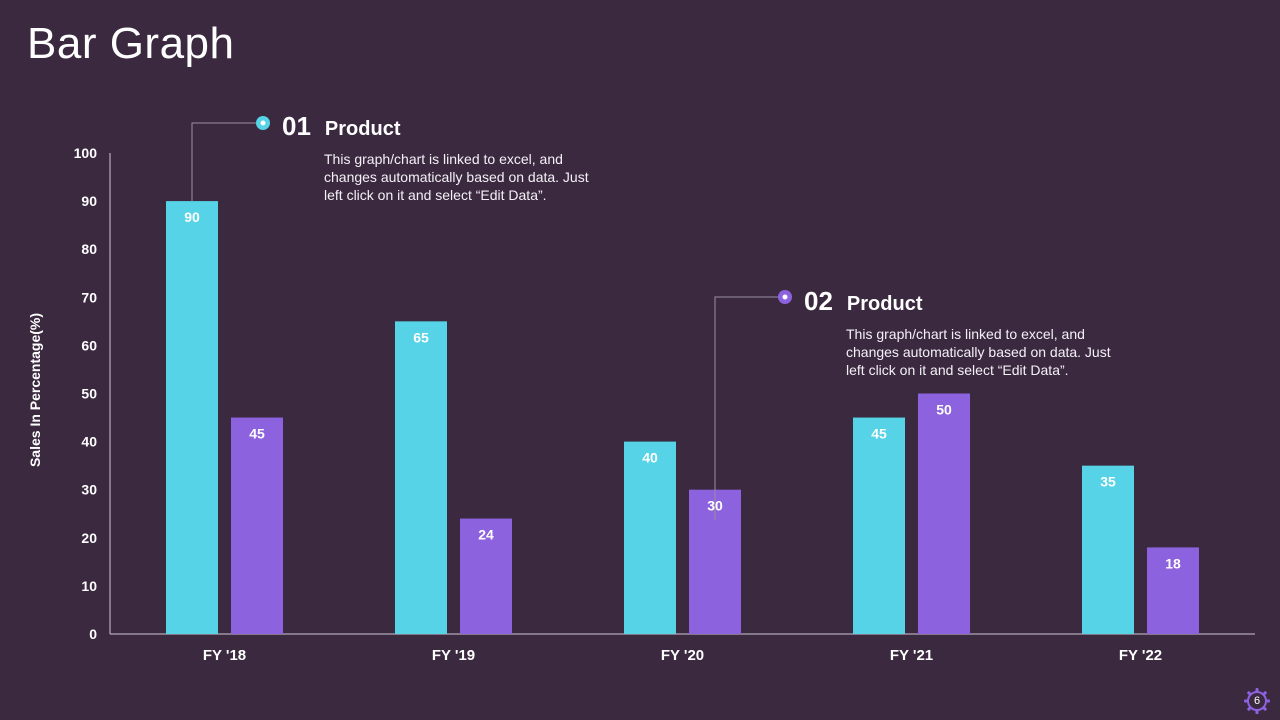  I want to click on bar-value-label: 40, so click(650, 458).